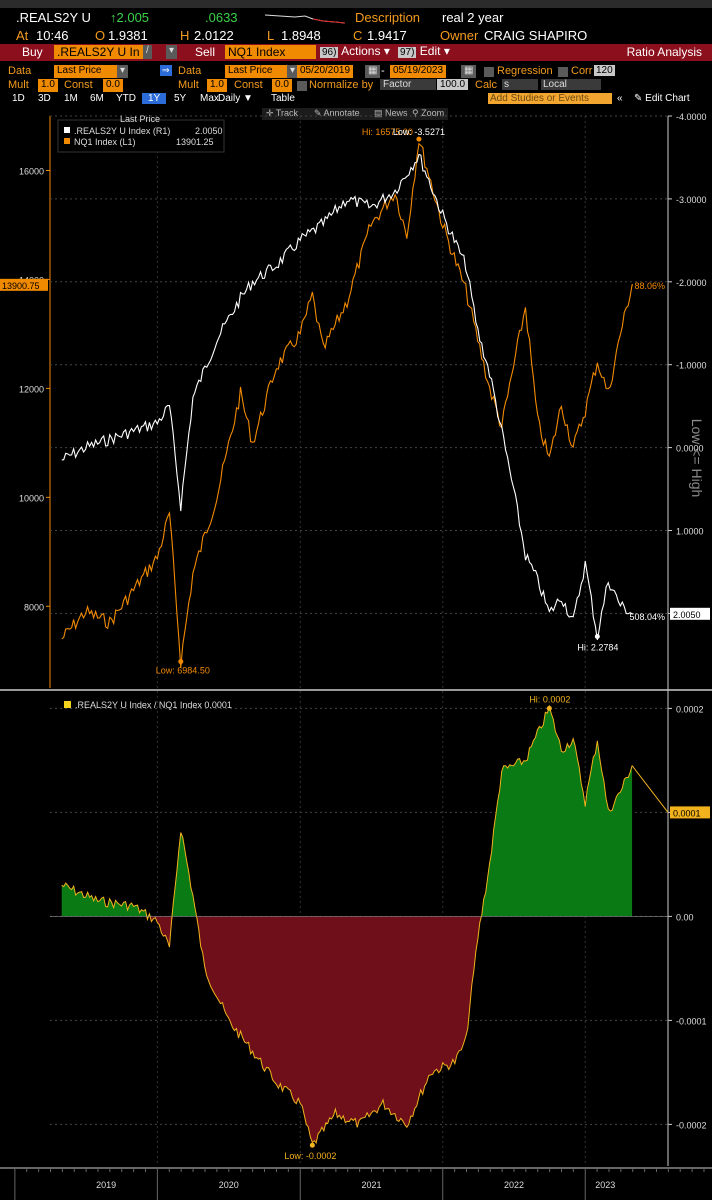 The image size is (712, 1200). Describe the element at coordinates (166, 70) in the screenshot. I see `swap-arrow-icon: ⇒` at that location.